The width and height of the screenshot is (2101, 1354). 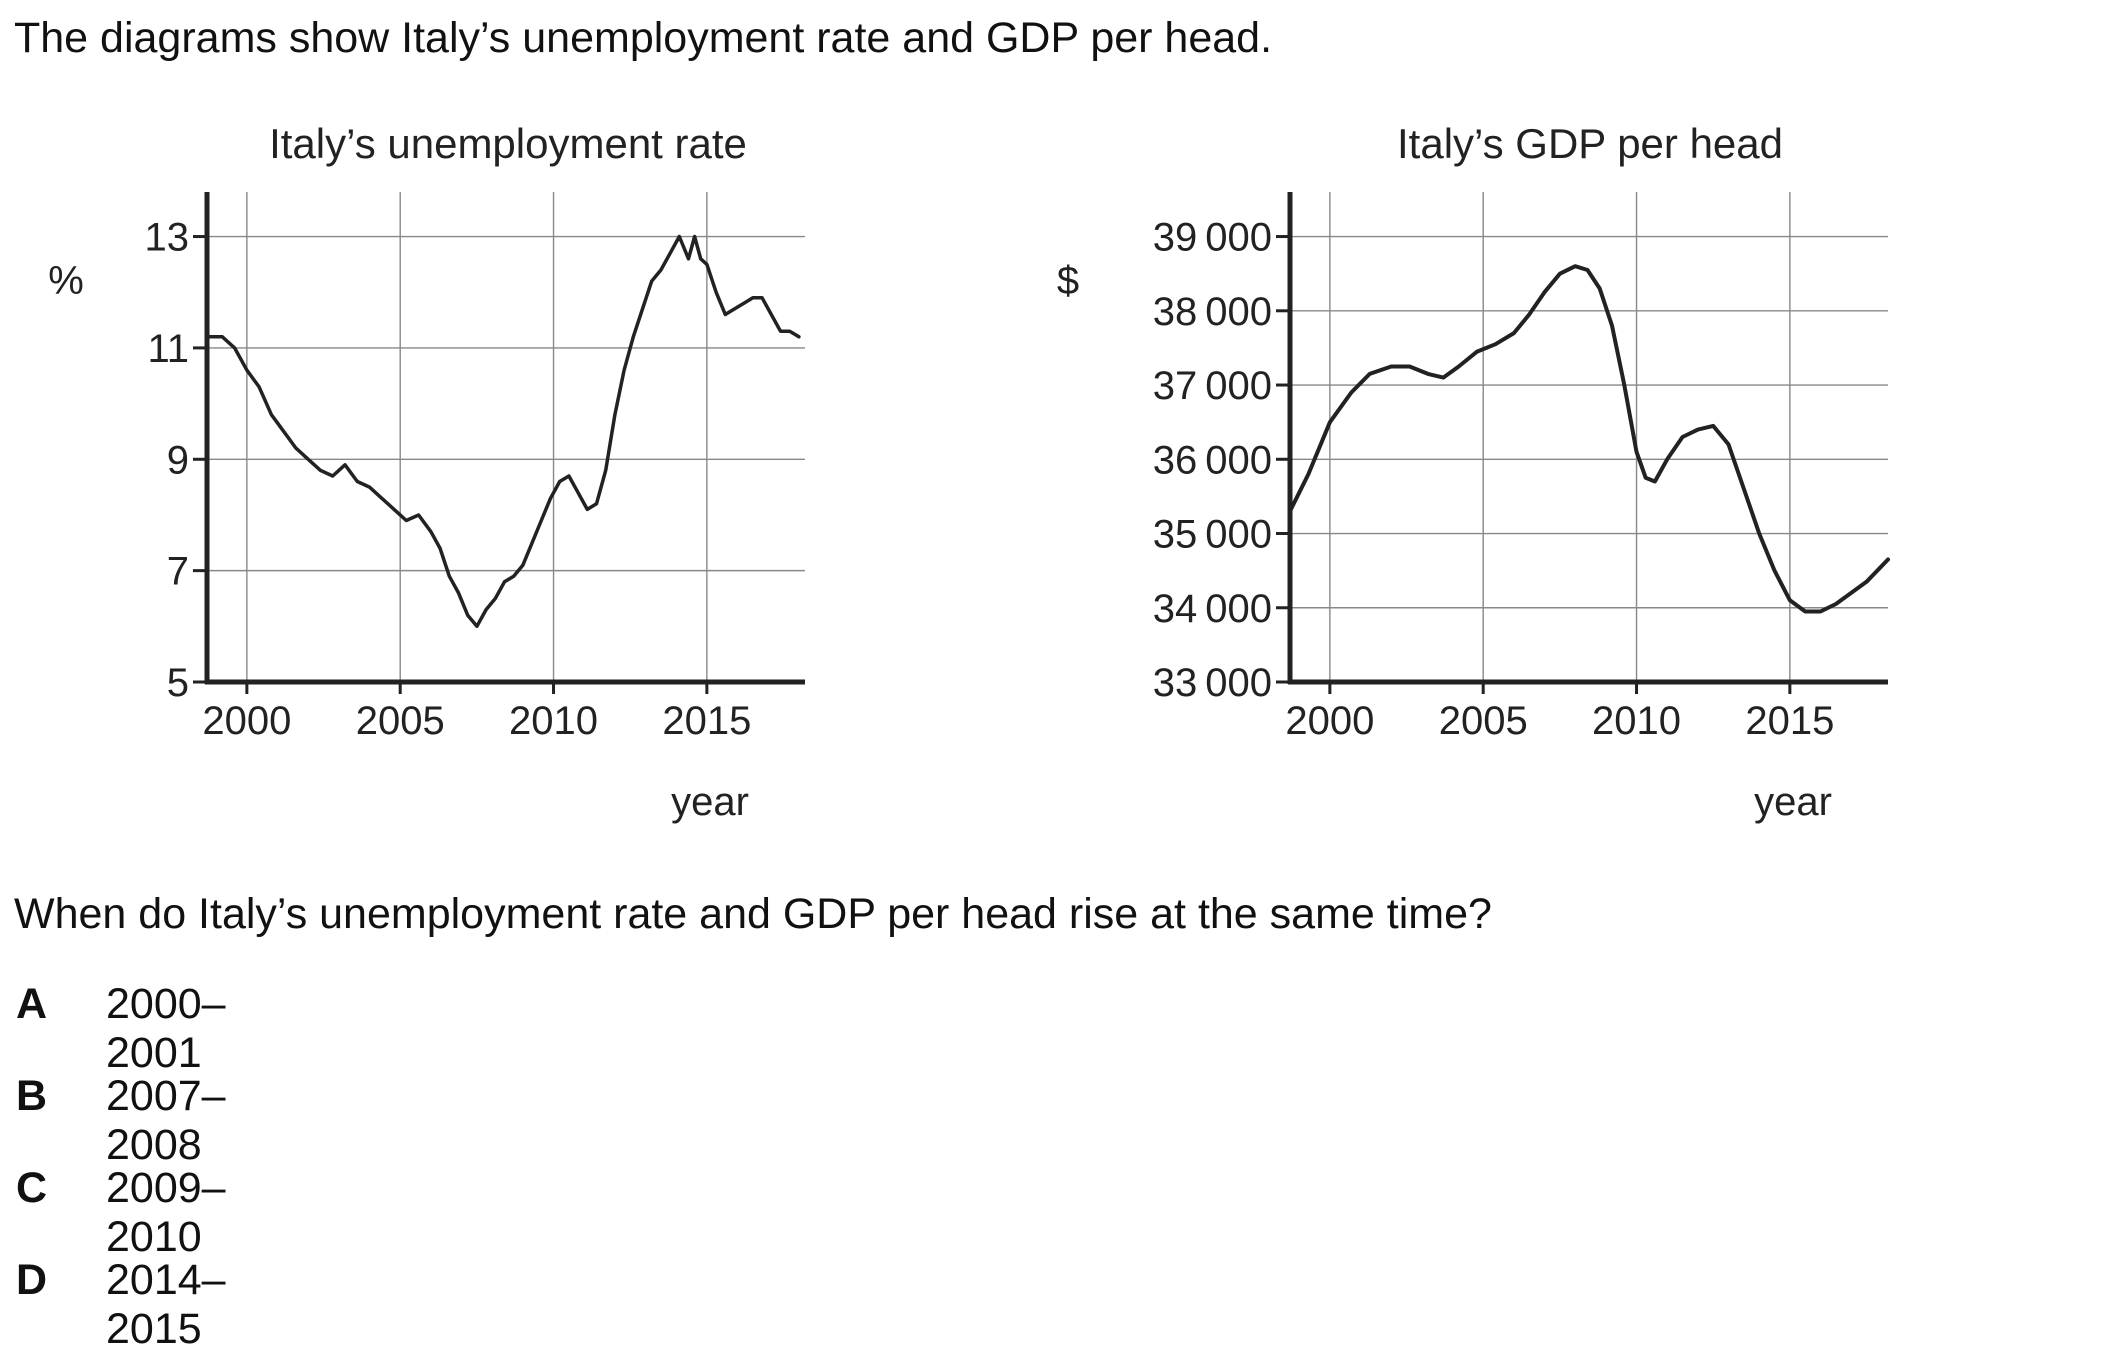 I want to click on option-letter: C, so click(x=32, y=1188).